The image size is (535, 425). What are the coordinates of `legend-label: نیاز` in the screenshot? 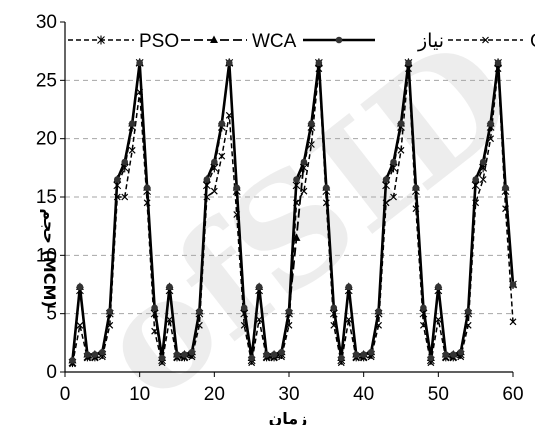 It's located at (430, 41).